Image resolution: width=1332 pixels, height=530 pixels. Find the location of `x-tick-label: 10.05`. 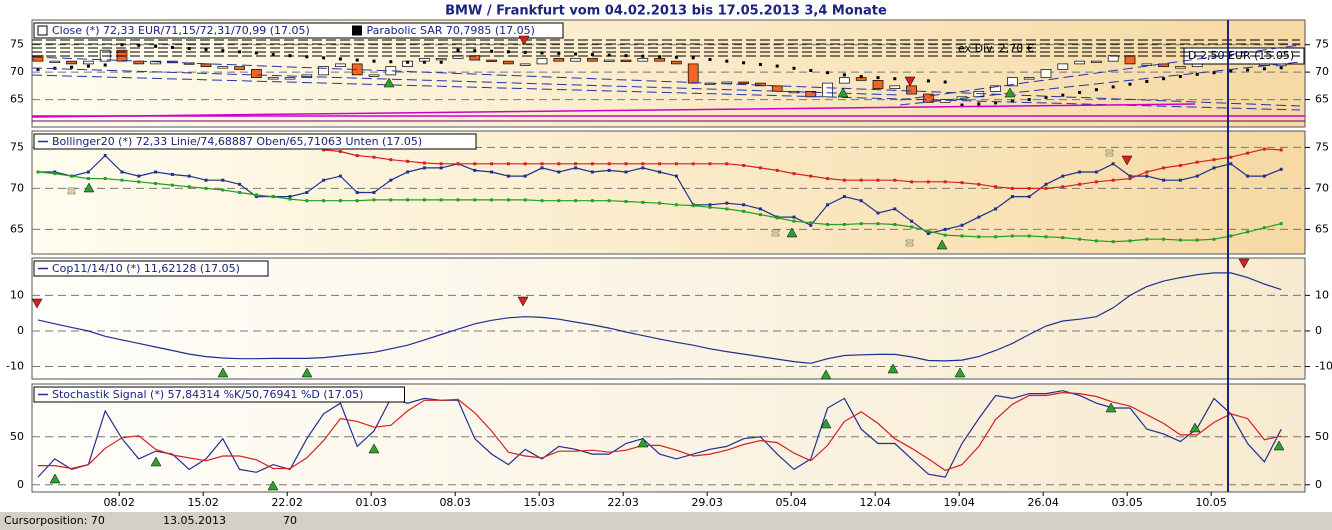

x-tick-label: 10.05 is located at coordinates (1211, 502).